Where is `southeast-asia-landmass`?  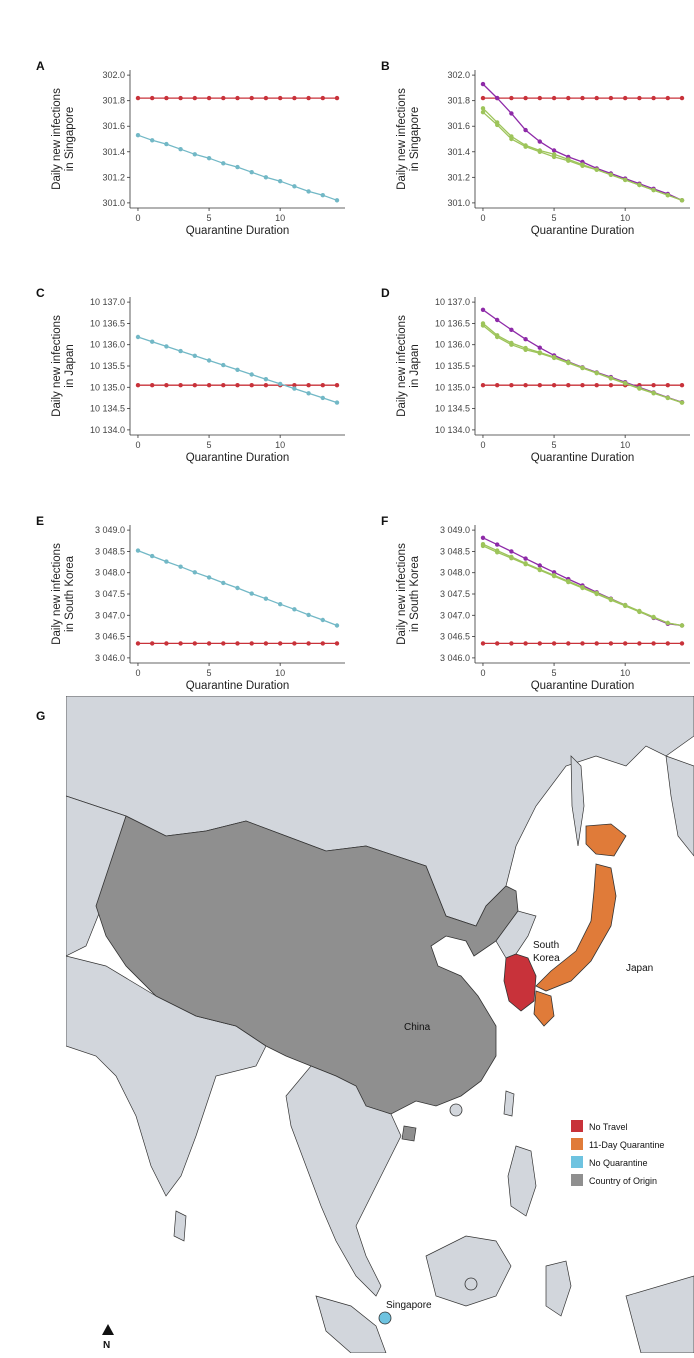 southeast-asia-landmass is located at coordinates (343, 1181).